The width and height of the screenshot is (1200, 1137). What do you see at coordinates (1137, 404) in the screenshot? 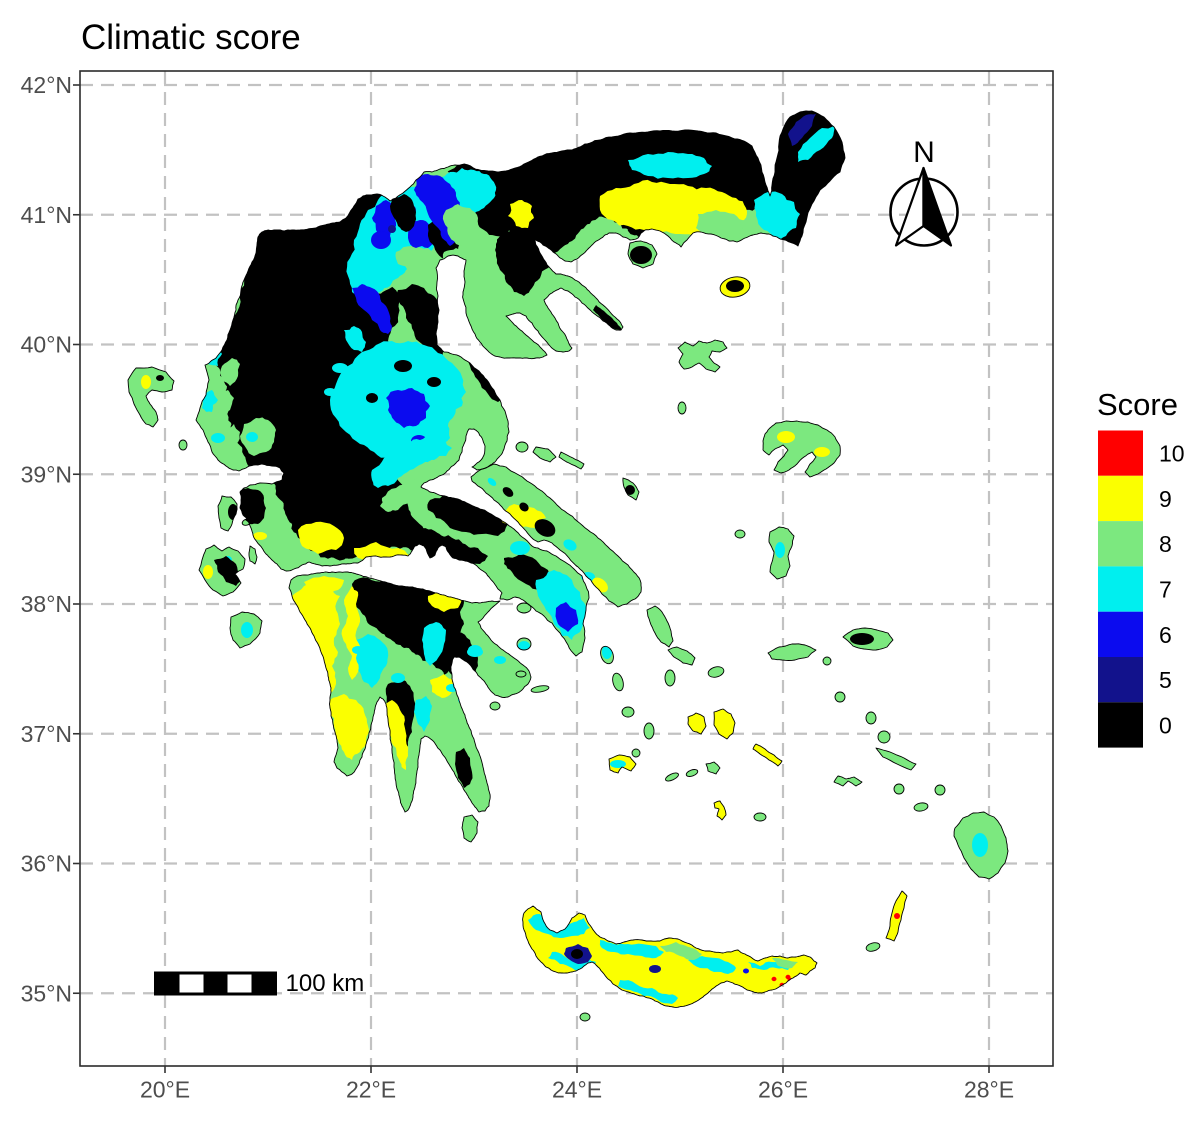
I see `svg-text: Score` at bounding box center [1137, 404].